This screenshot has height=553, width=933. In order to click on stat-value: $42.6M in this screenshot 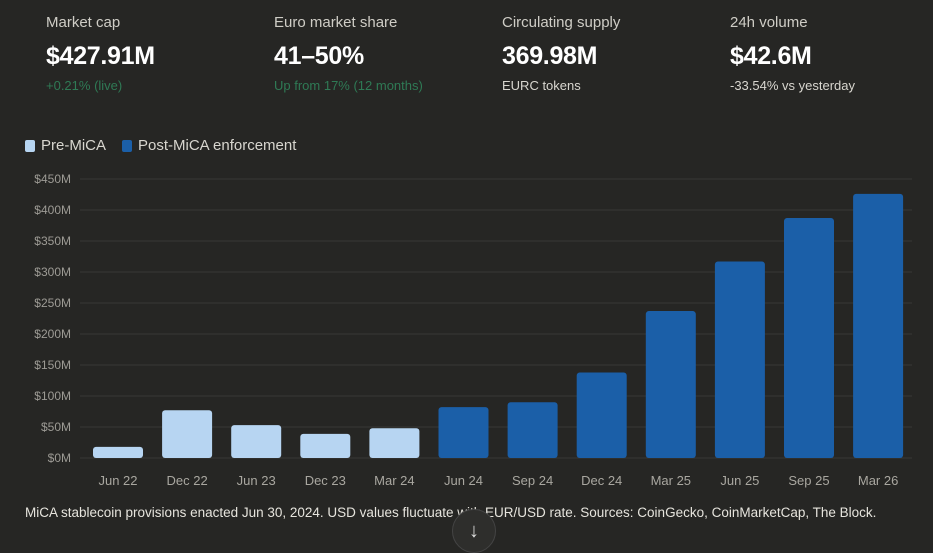, I will do `click(771, 56)`.